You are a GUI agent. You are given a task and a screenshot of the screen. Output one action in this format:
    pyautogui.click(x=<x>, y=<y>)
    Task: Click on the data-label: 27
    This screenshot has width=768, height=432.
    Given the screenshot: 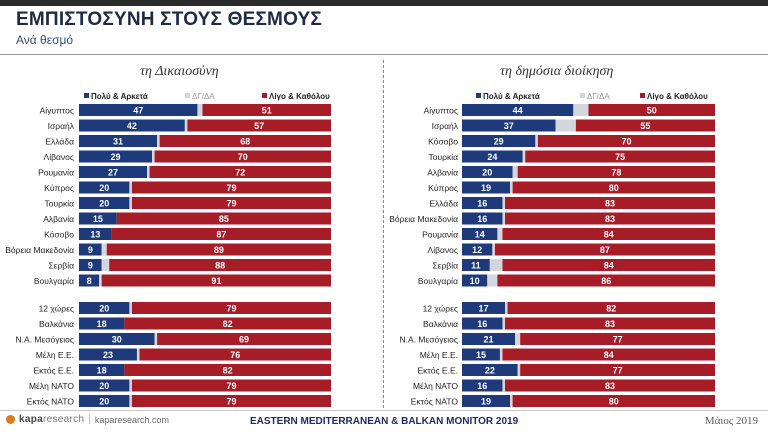 What is the action you would take?
    pyautogui.click(x=113, y=173)
    